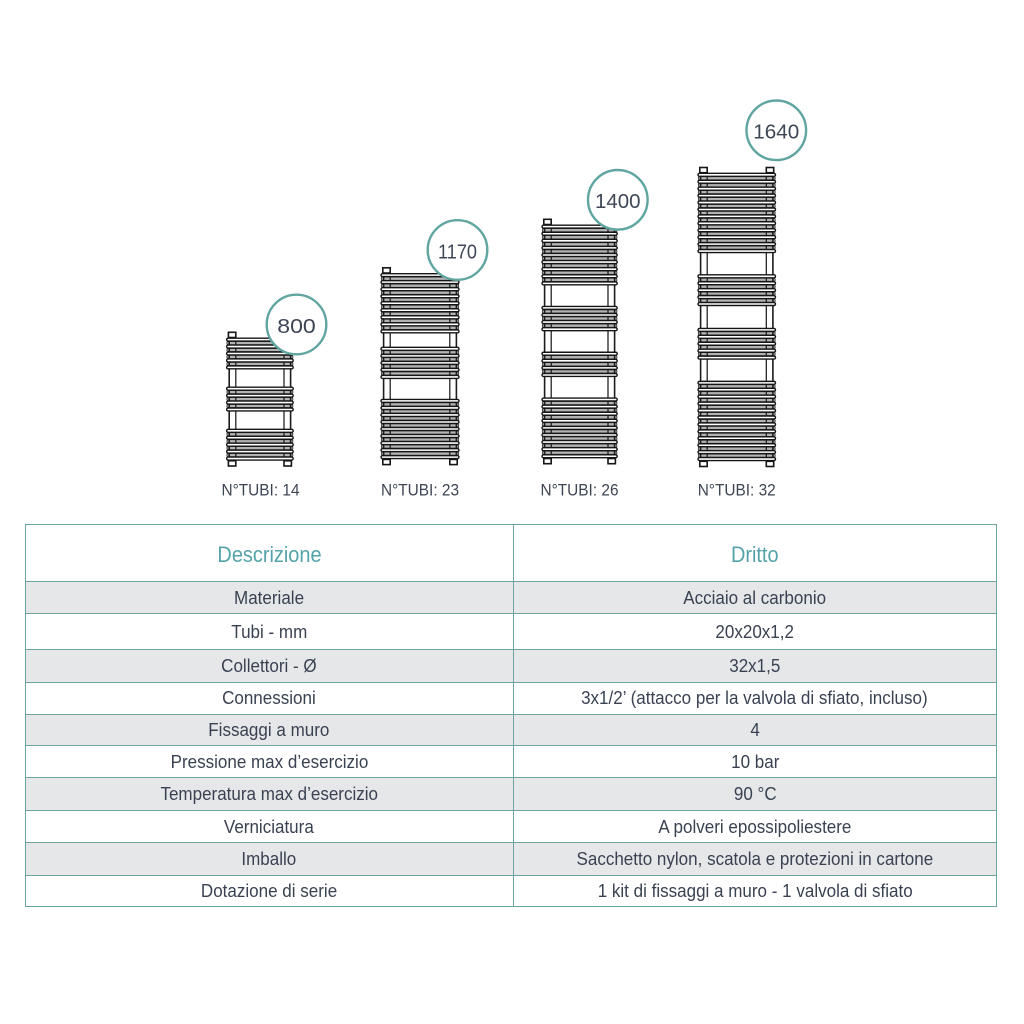 This screenshot has width=1024, height=1024. I want to click on svg-text: N°TUBI: 23, so click(420, 490).